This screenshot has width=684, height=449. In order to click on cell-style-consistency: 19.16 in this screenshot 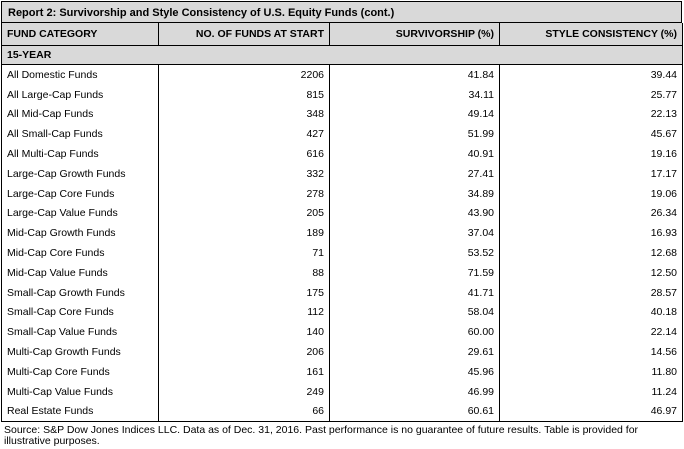, I will do `click(591, 154)`.